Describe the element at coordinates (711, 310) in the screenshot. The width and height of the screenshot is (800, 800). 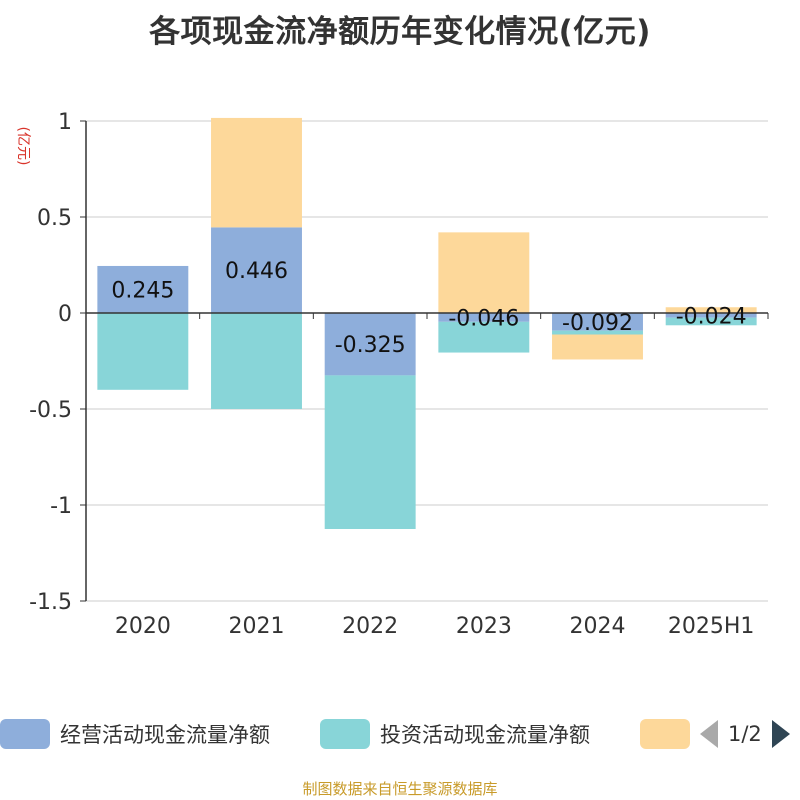
I see `bar-3-2025H1` at that location.